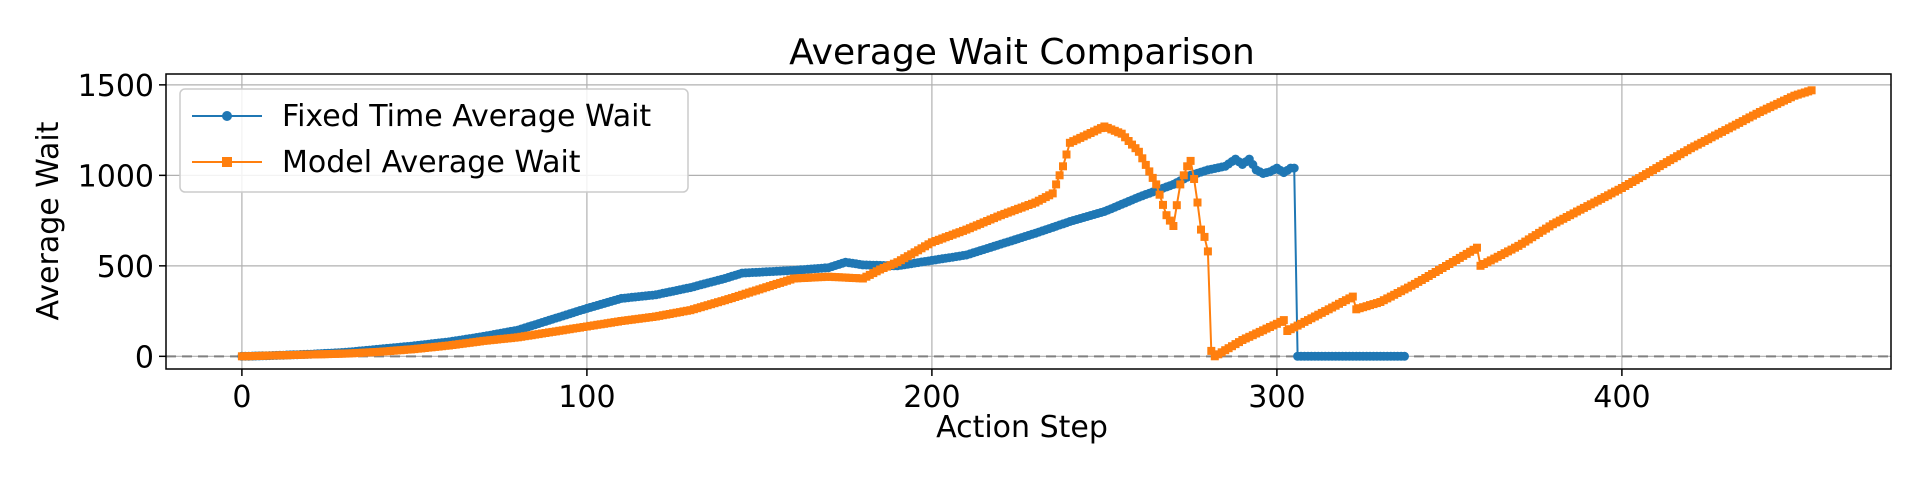 Image resolution: width=1920 pixels, height=480 pixels. I want to click on x-tick-label: 100, so click(586, 397).